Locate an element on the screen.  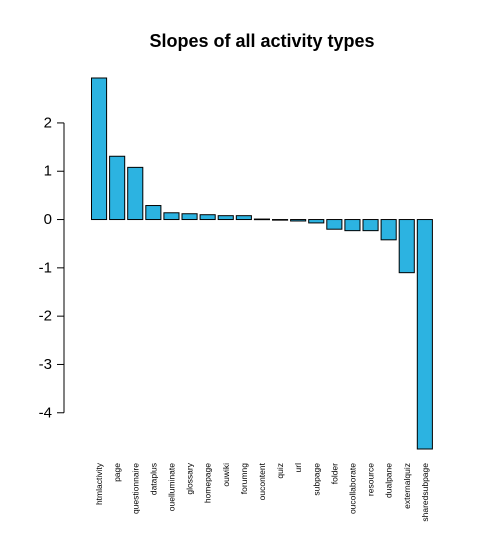
bar-dataplus is located at coordinates (153, 213).